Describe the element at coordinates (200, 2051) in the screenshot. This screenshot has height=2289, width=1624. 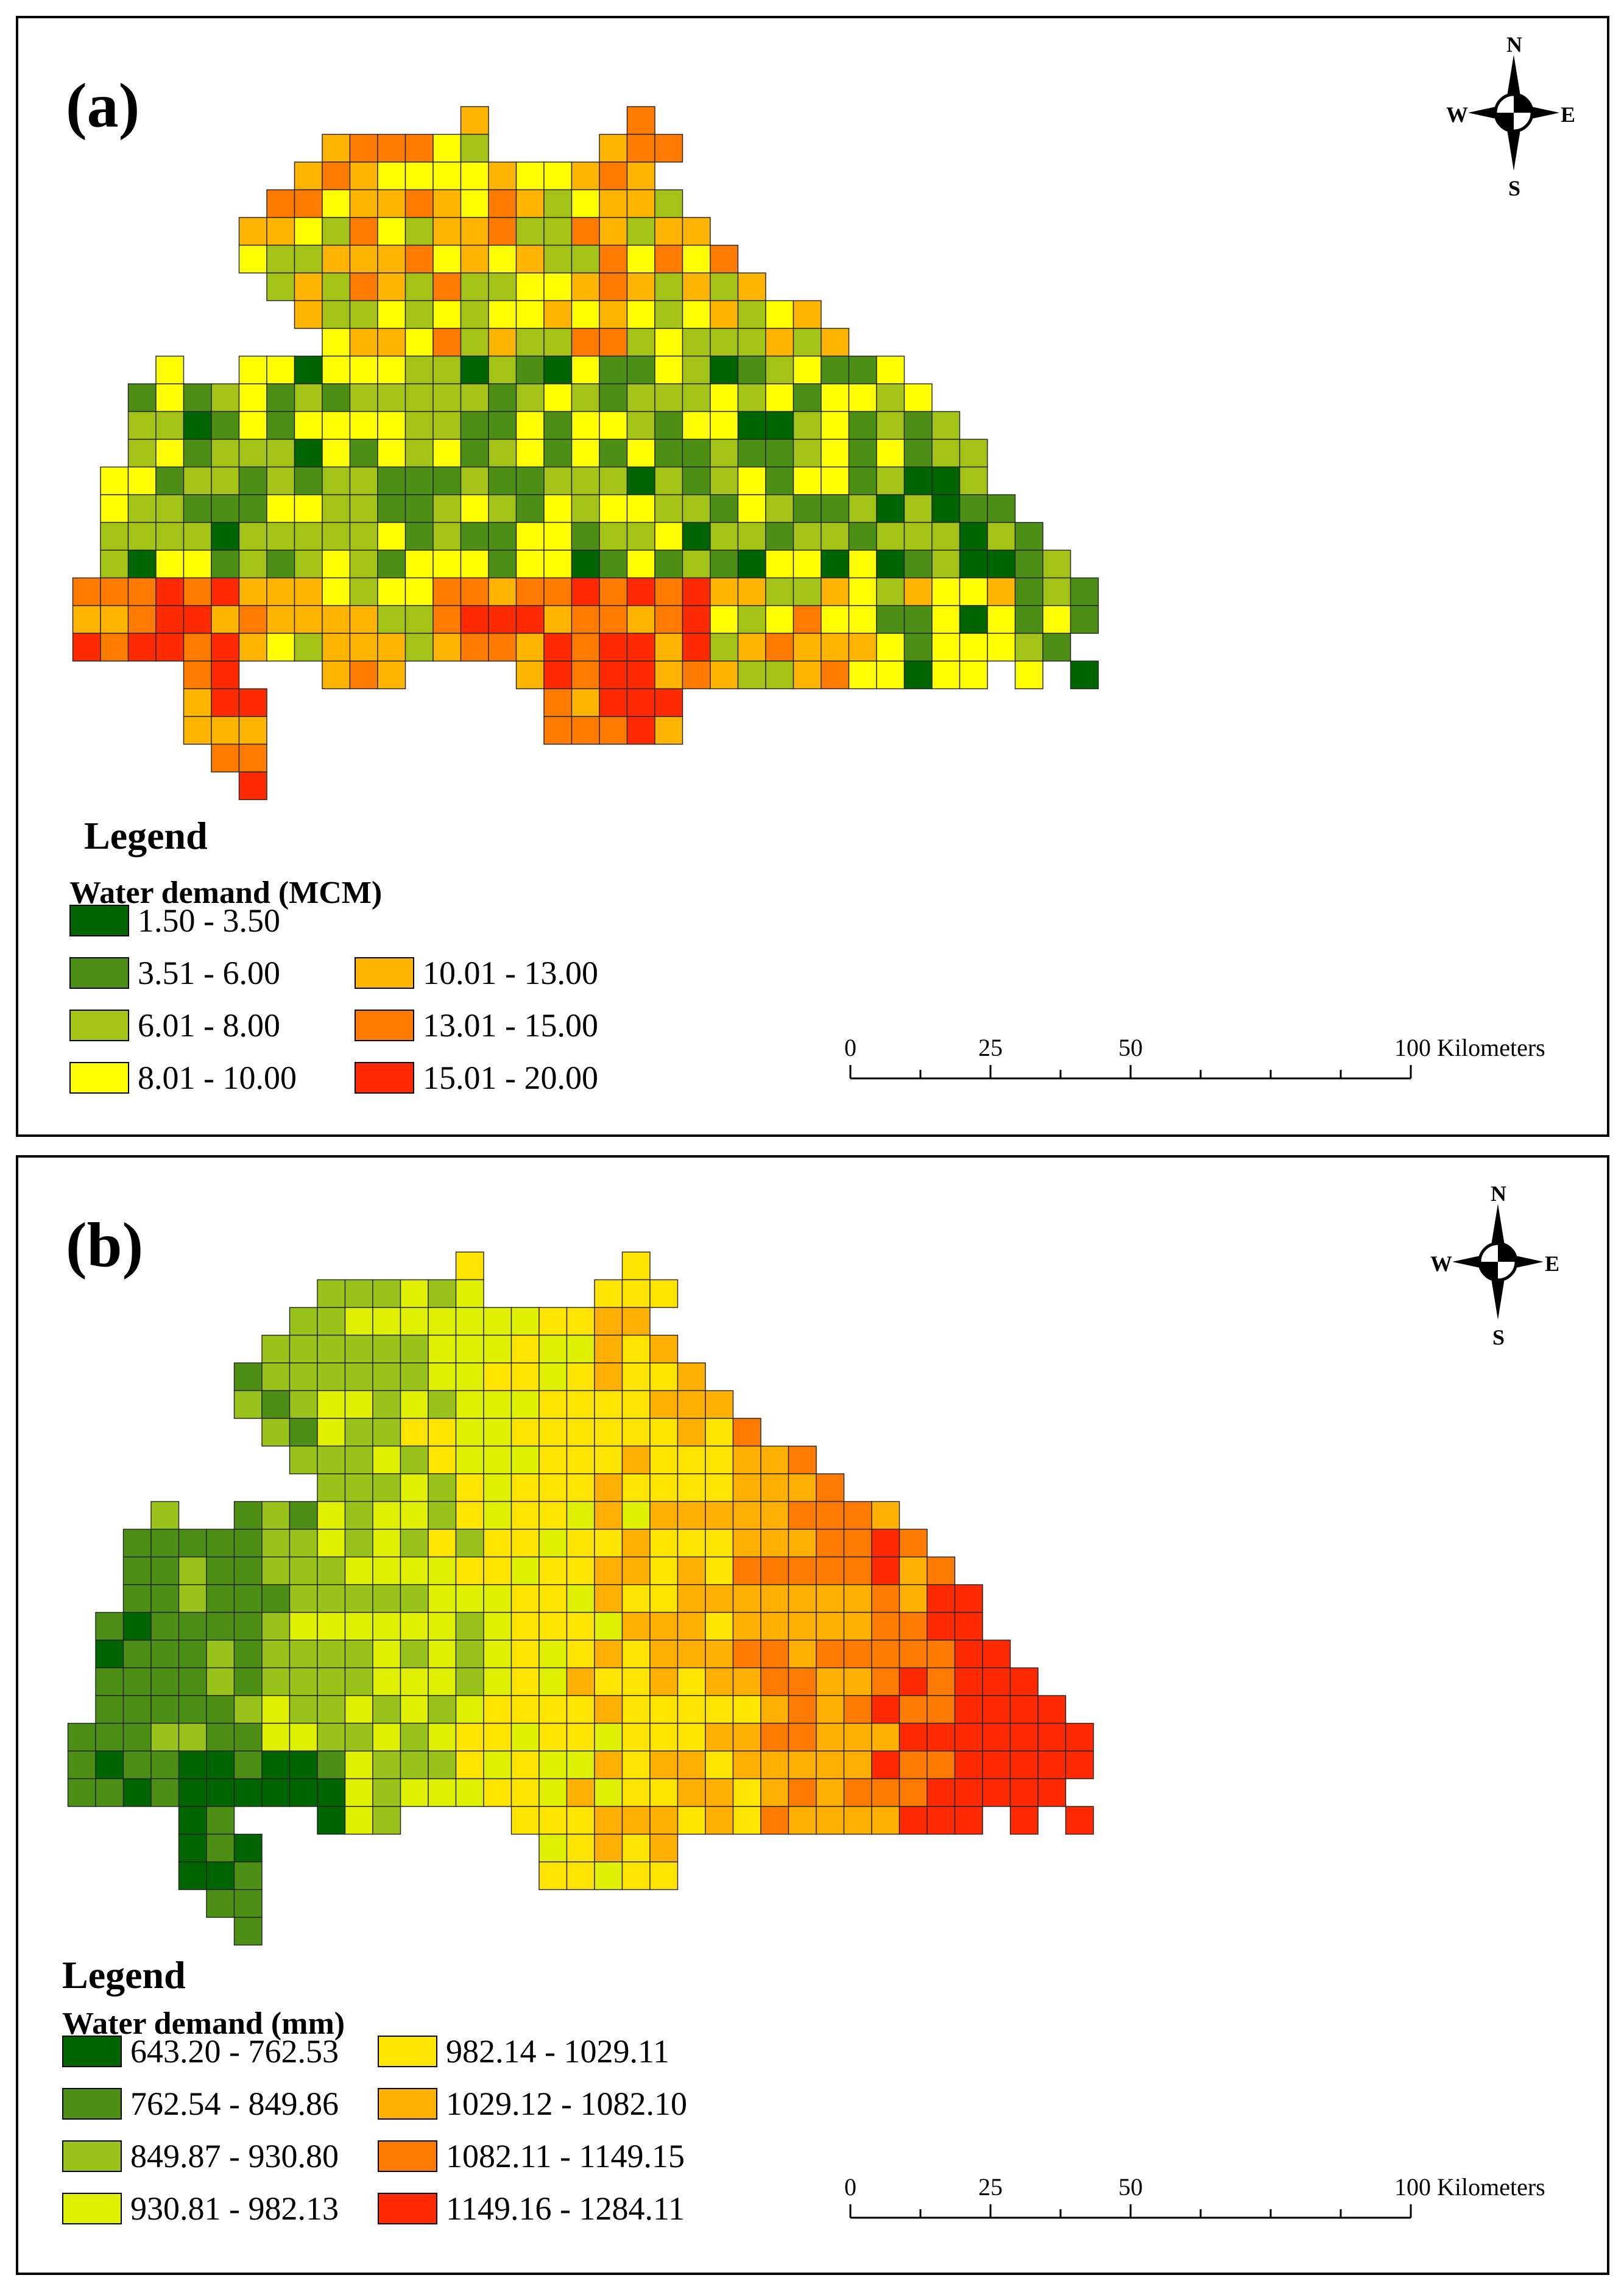
I see `legend-item: 643.20 - 762.53` at that location.